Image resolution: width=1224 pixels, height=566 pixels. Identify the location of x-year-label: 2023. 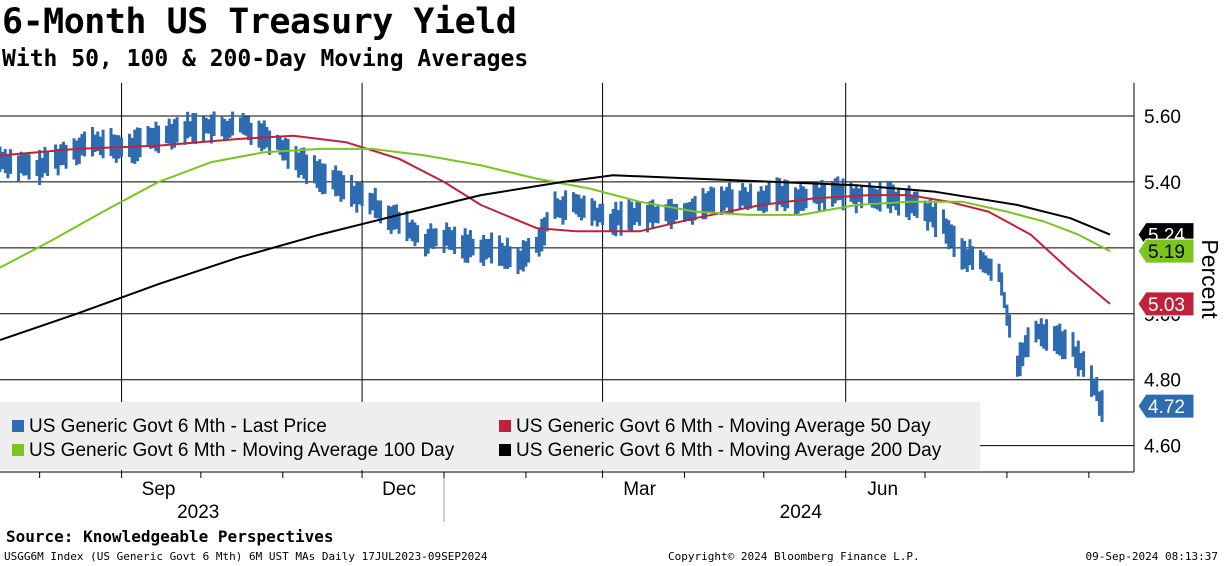
(198, 512).